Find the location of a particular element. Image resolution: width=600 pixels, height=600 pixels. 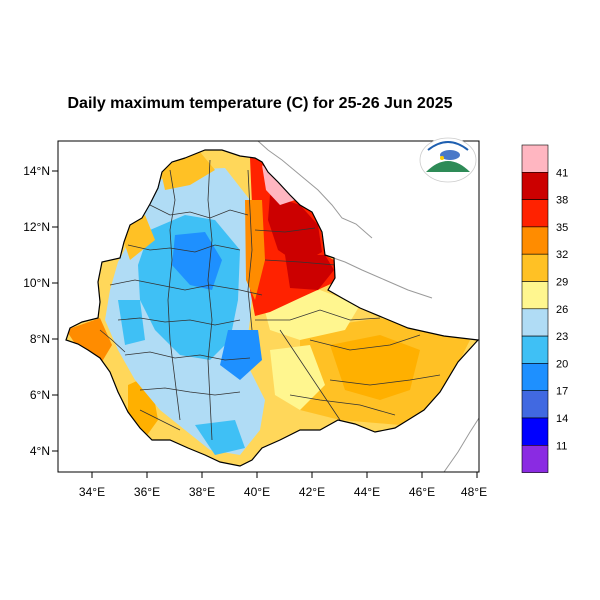

colorbar-label: 11 is located at coordinates (561, 446).